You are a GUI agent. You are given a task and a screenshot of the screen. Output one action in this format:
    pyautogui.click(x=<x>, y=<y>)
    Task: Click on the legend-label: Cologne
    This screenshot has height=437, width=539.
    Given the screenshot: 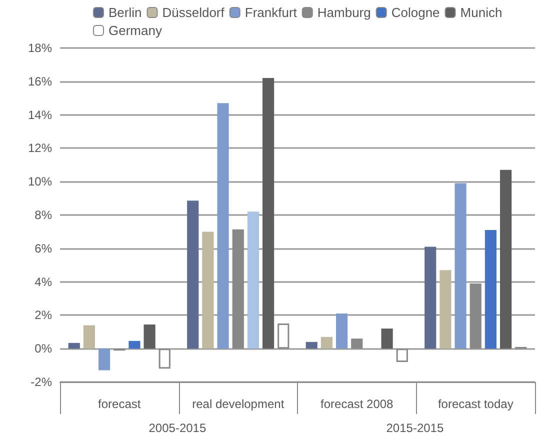 What is the action you would take?
    pyautogui.click(x=415, y=12)
    